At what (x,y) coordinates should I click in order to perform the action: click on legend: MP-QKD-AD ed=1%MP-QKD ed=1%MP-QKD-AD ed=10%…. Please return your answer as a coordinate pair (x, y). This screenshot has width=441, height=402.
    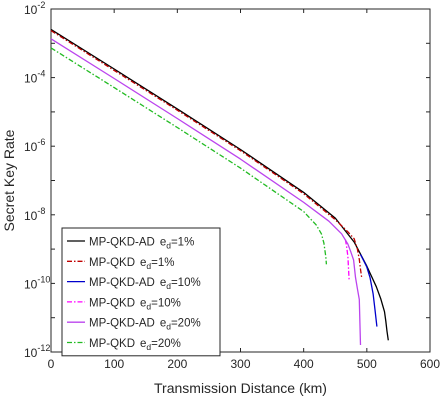
    Looking at the image, I should click on (141, 292).